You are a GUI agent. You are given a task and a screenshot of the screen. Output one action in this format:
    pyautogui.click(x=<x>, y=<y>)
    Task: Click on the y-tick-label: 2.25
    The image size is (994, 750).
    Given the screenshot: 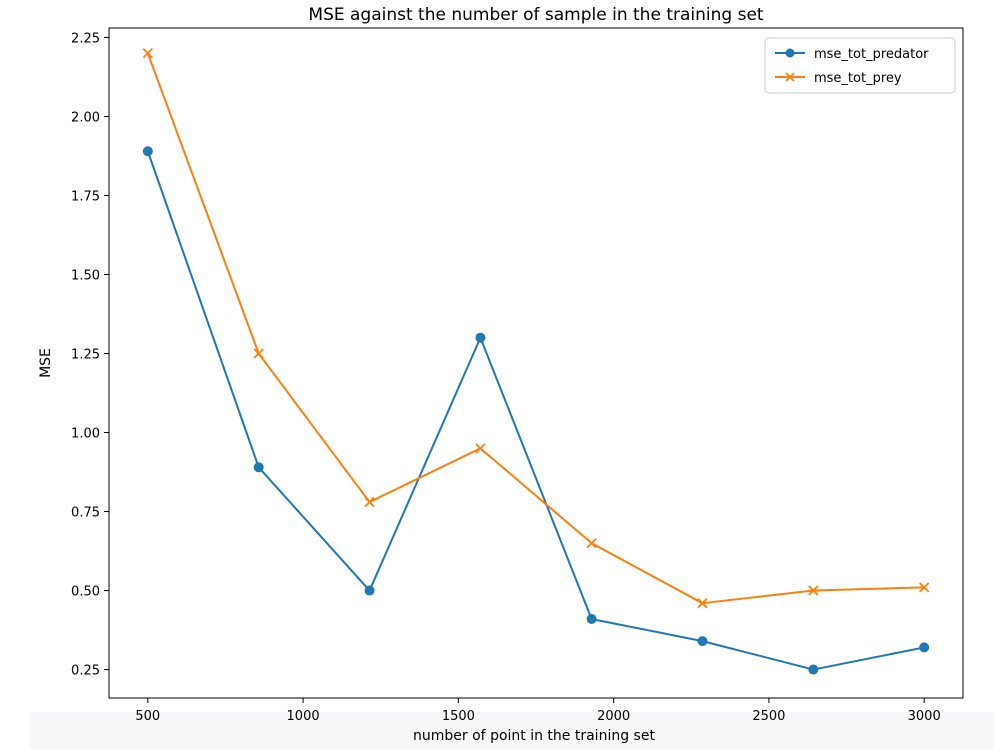 What is the action you would take?
    pyautogui.click(x=85, y=38)
    